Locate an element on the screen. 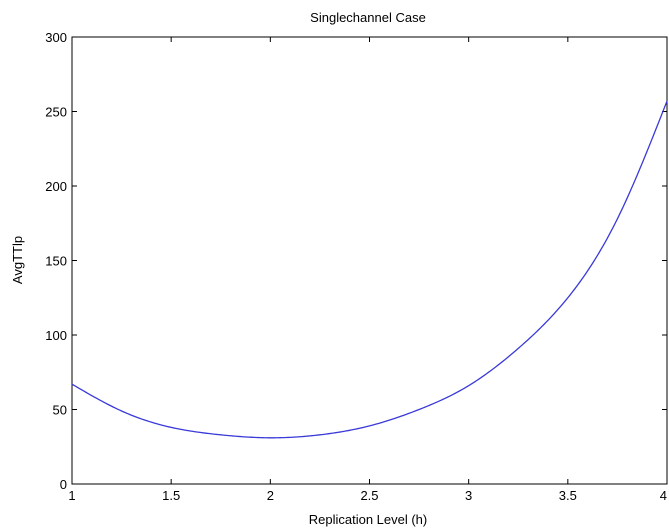 This screenshot has width=669, height=529. x-tick-label: 1 is located at coordinates (71, 495).